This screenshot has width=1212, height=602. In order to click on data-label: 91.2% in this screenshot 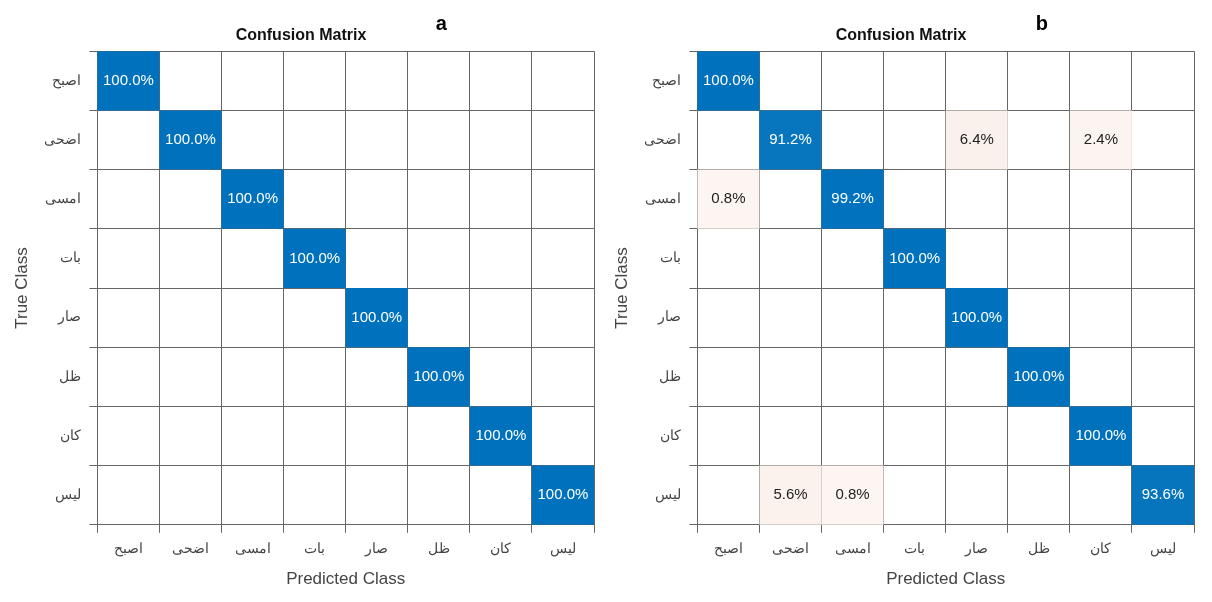, I will do `click(790, 139)`.